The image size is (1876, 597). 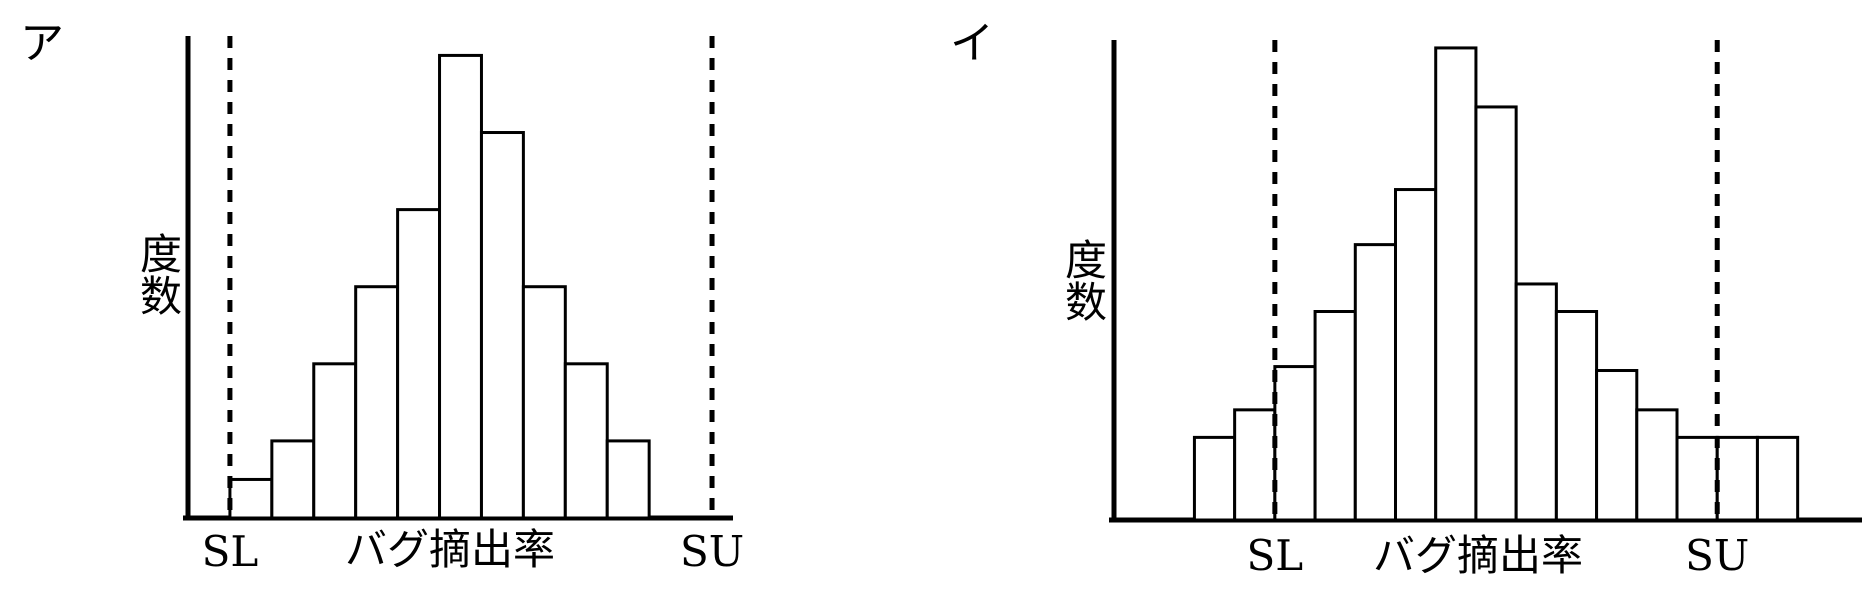 I want to click on y-axis-label-a: 度数, so click(x=158, y=274).